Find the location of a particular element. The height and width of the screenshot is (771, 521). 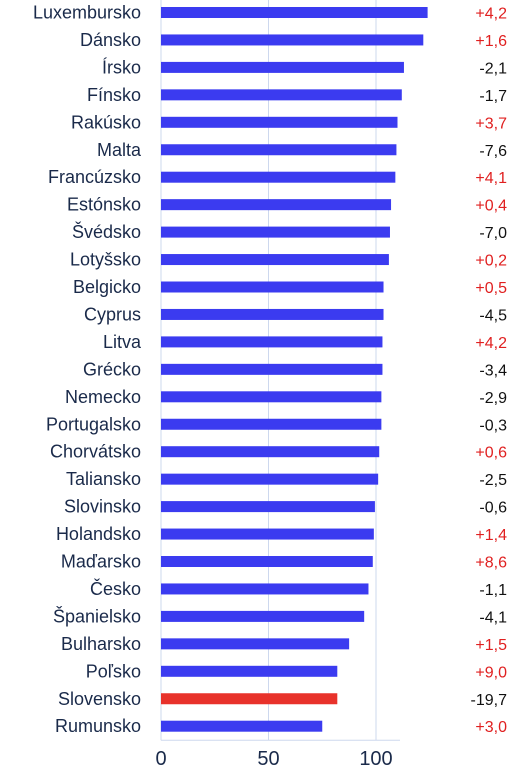

bar-highlight is located at coordinates (249, 699).